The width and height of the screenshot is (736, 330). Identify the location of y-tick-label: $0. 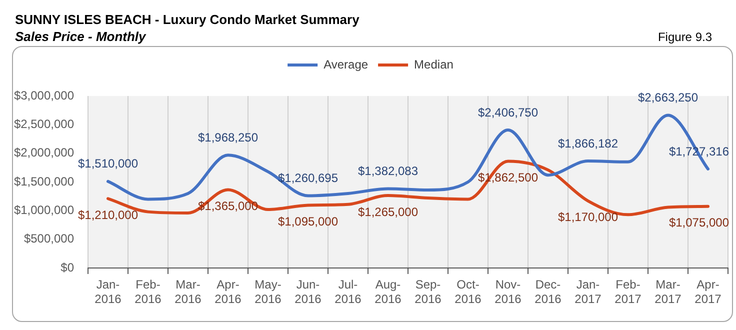
(67, 267).